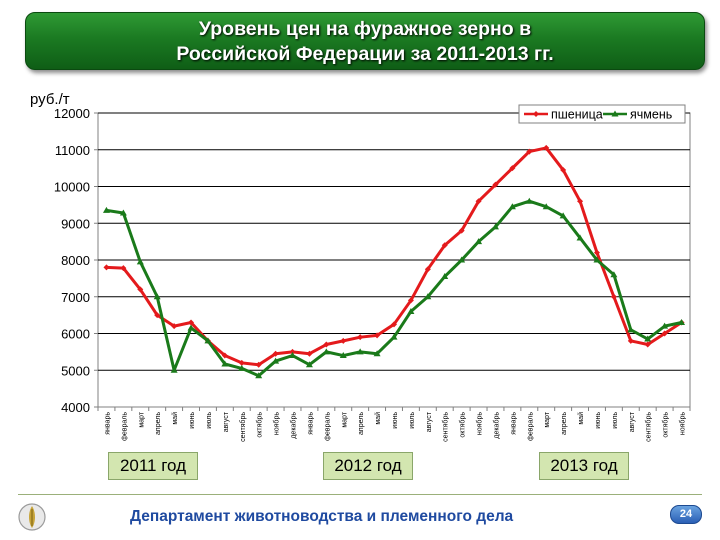 The width and height of the screenshot is (720, 540). I want to click on y-tick-label: 4000, so click(75, 407).